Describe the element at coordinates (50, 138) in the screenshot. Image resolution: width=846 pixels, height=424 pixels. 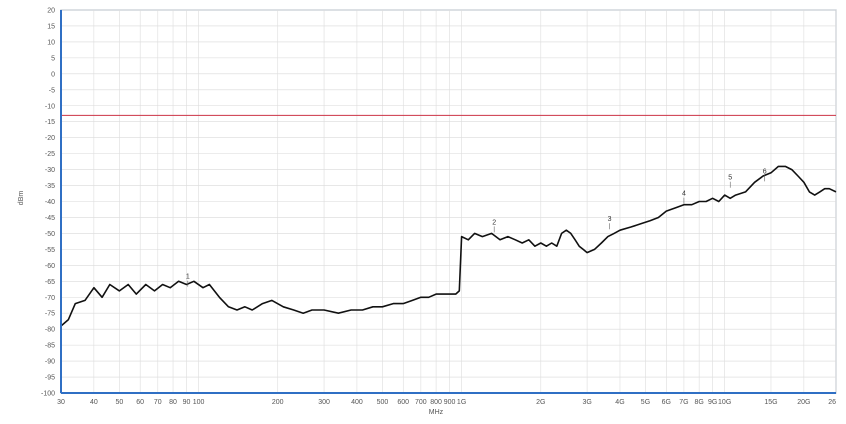
I see `y-tick-label: -20` at that location.